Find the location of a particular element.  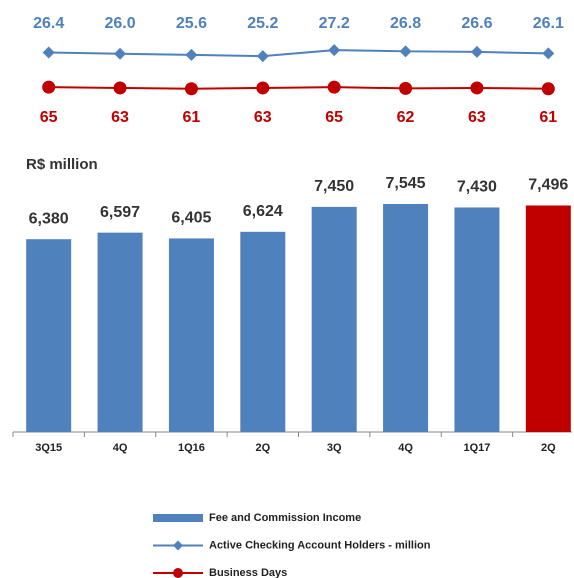

value-label: 26.4 is located at coordinates (48, 23).